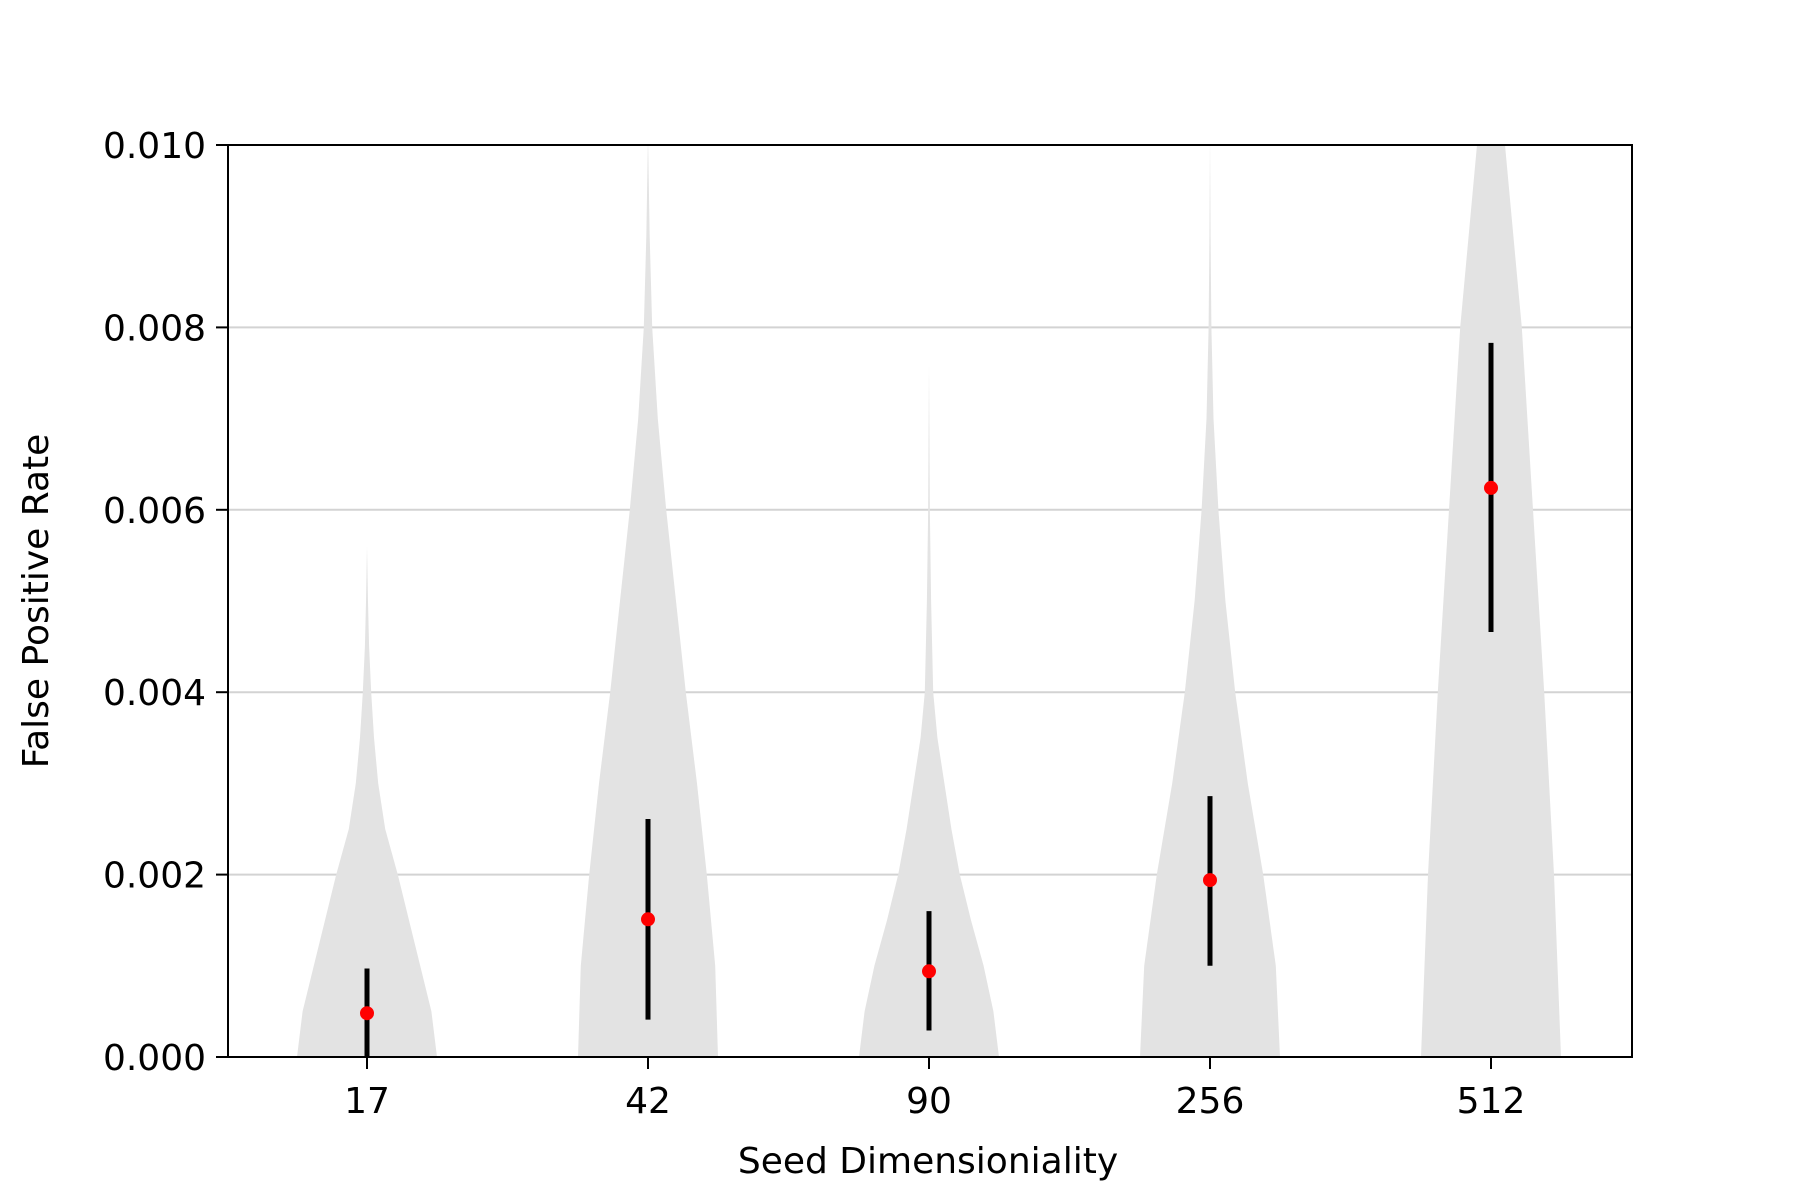  I want to click on x-tick-label: 17, so click(367, 1101).